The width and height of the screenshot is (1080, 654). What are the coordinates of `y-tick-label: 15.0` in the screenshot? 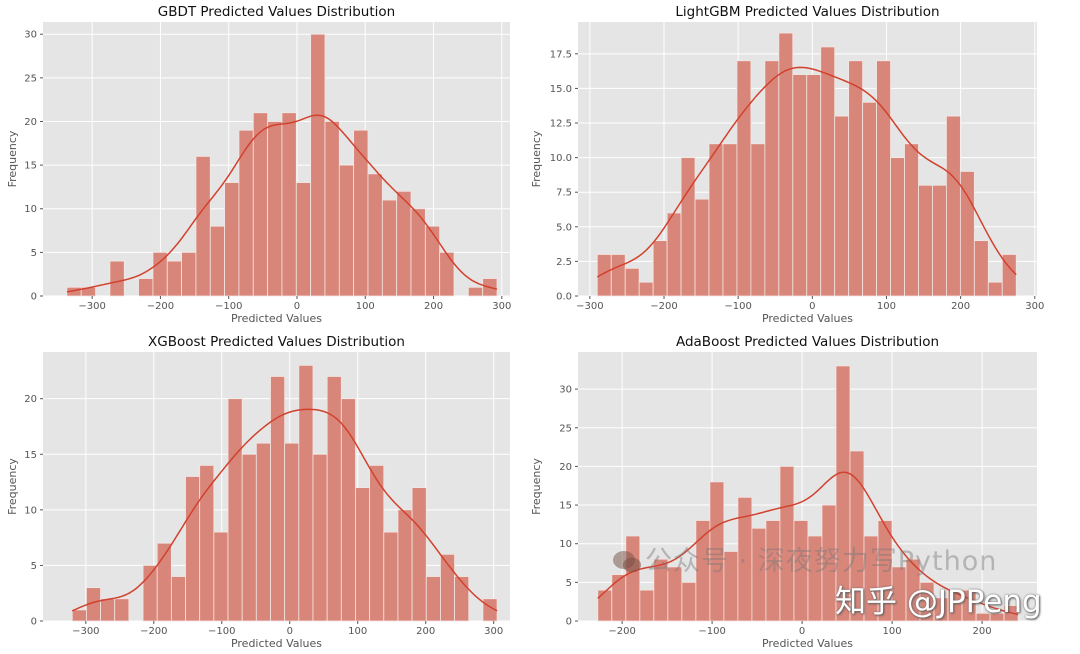 It's located at (561, 89).